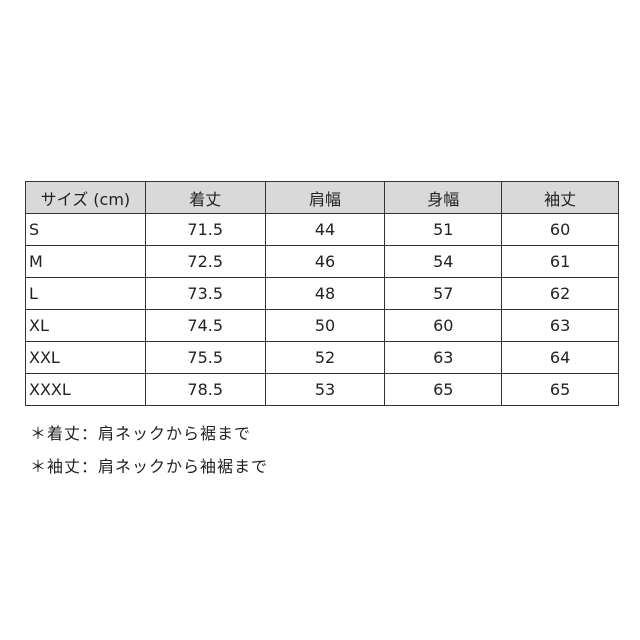 The width and height of the screenshot is (640, 640). Describe the element at coordinates (325, 357) in the screenshot. I see `value-cell: 52` at that location.